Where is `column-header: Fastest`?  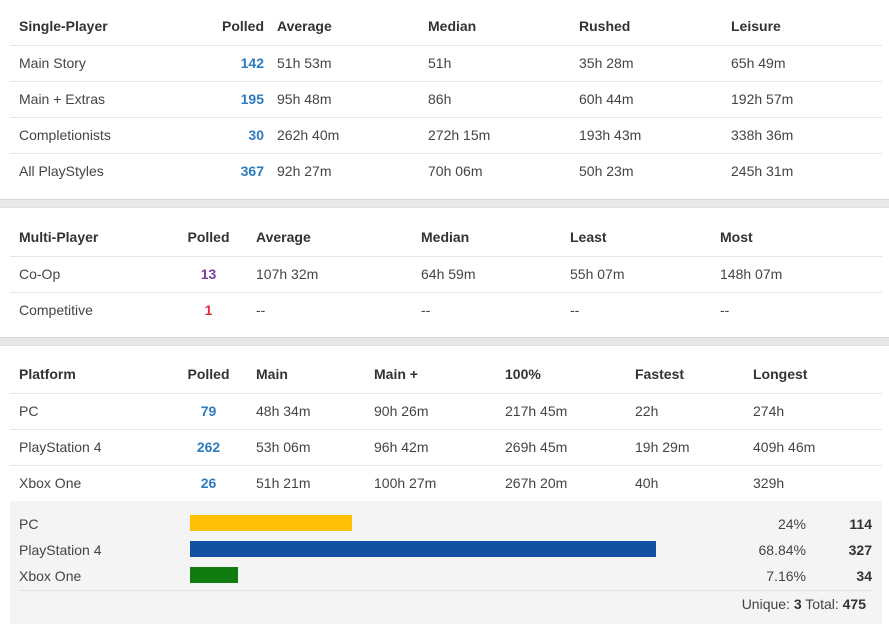 column-header: Fastest is located at coordinates (660, 373).